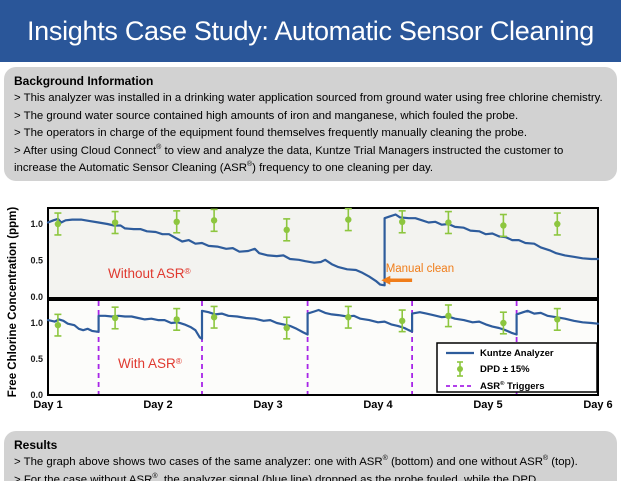  Describe the element at coordinates (150, 363) in the screenshot. I see `panel-label: With ASR®` at that location.